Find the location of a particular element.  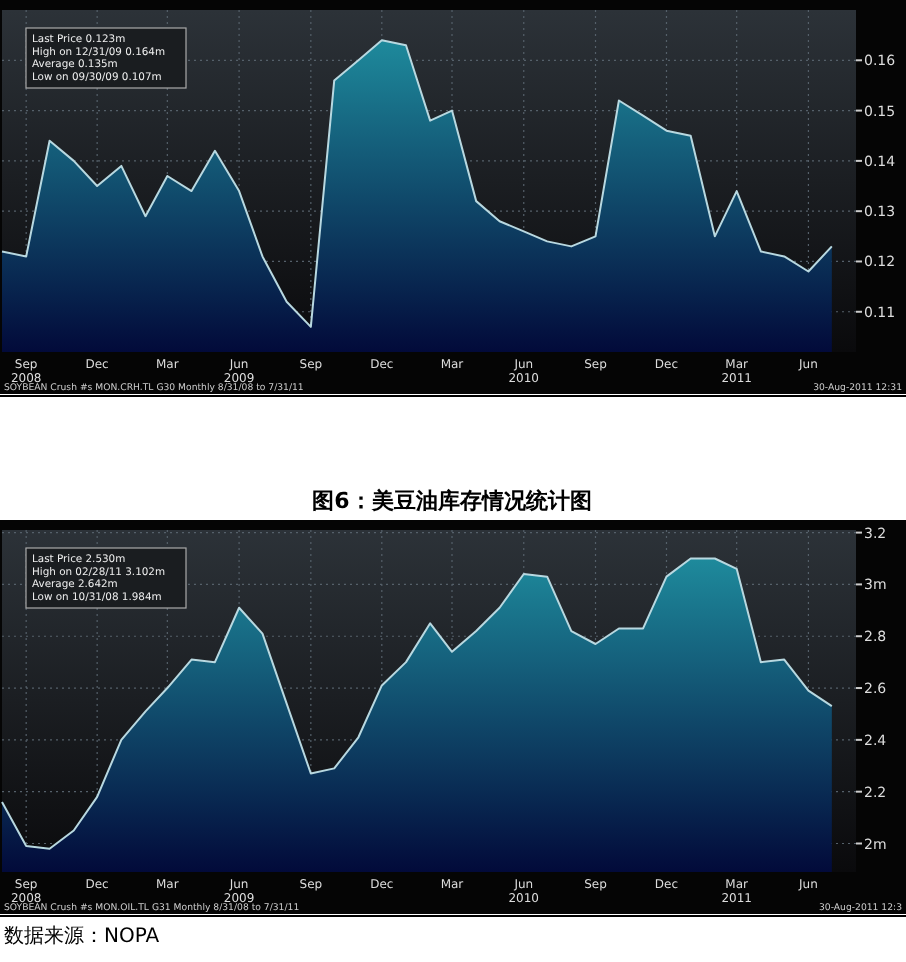

chart-title: 图6：美豆油库存情况统计图 is located at coordinates (452, 501).